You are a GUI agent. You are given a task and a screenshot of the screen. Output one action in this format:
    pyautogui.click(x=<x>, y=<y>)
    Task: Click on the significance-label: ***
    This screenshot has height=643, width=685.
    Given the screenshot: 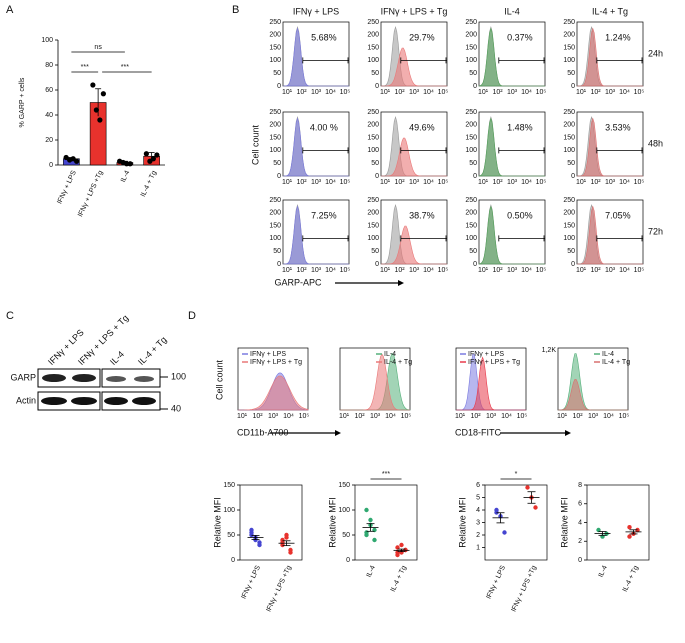 What is the action you would take?
    pyautogui.click(x=386, y=474)
    